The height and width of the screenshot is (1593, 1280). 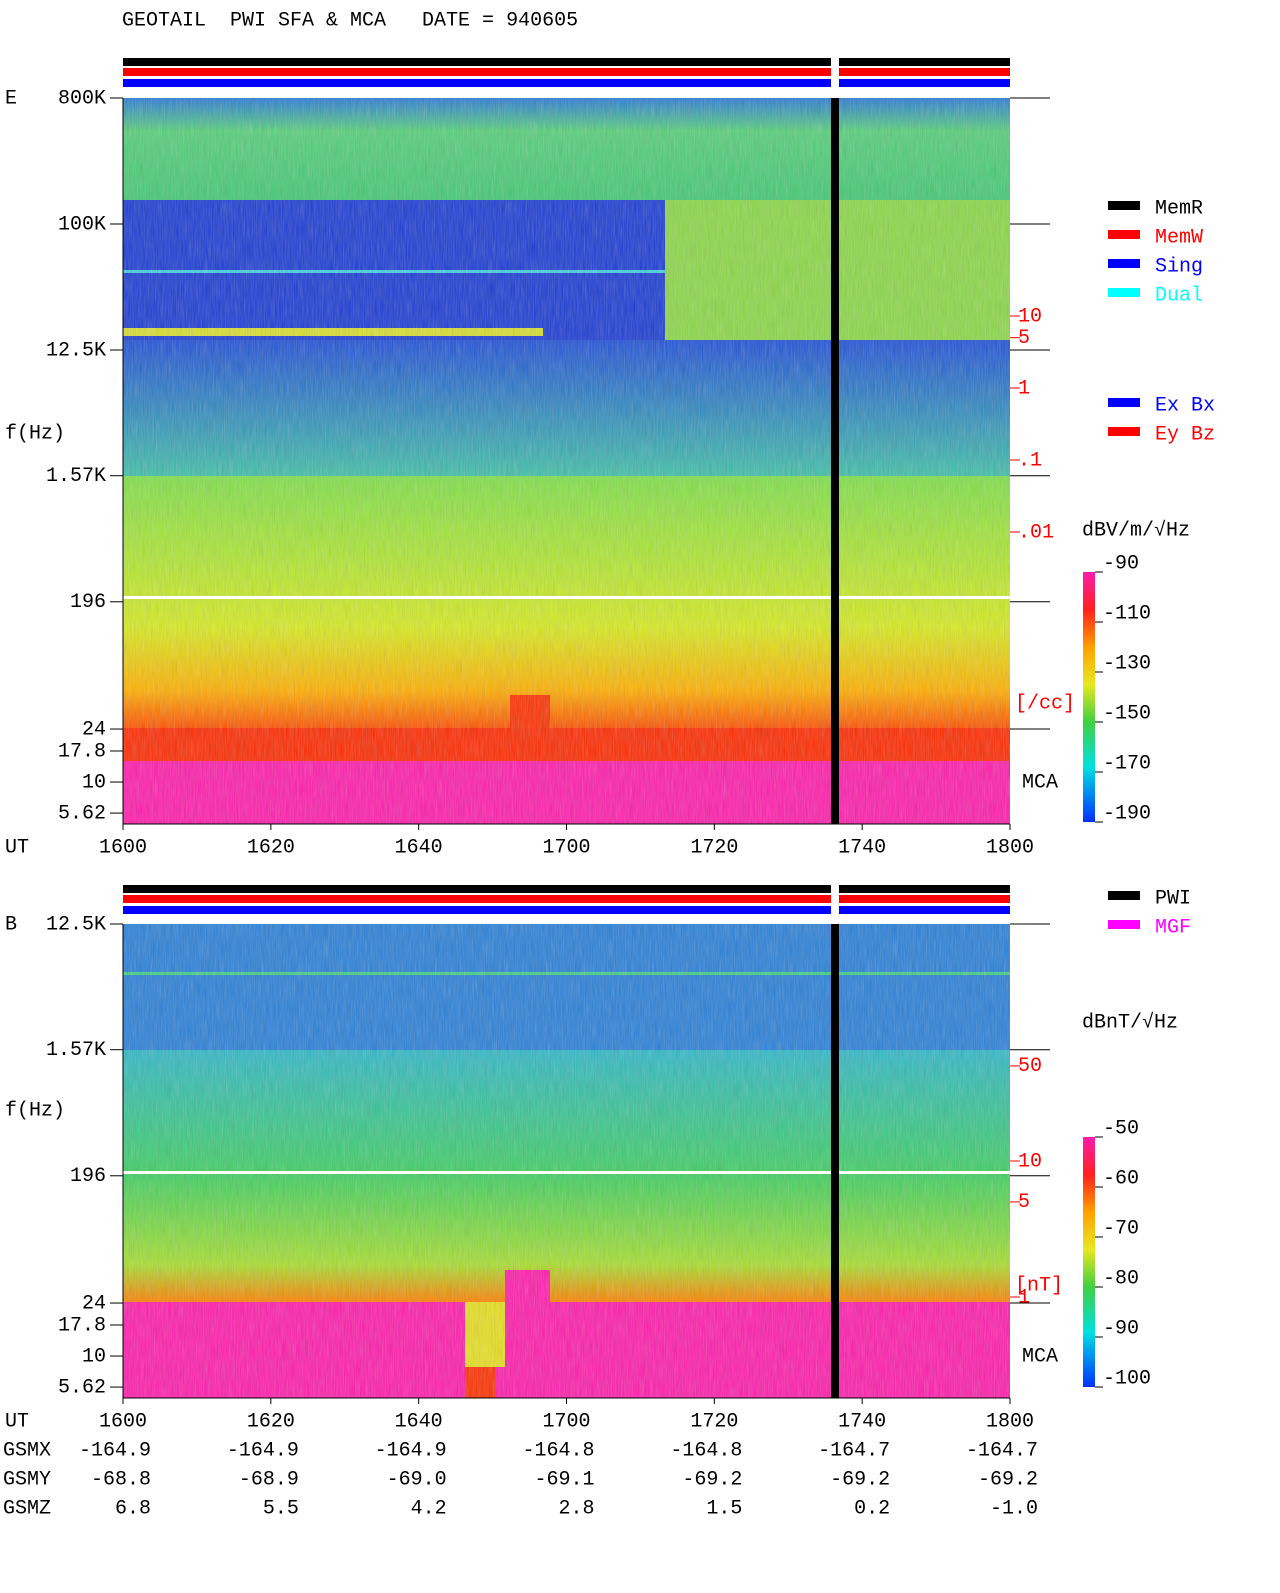 What do you see at coordinates (1179, 266) in the screenshot?
I see `legend-label: Sing` at bounding box center [1179, 266].